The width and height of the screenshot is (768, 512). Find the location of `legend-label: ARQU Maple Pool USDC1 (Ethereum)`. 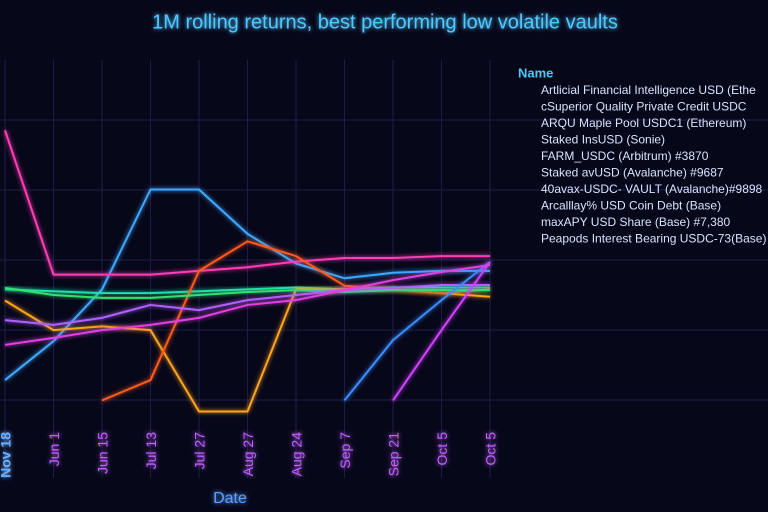

legend-label: ARQU Maple Pool USDC1 (Ethereum) is located at coordinates (643, 123).